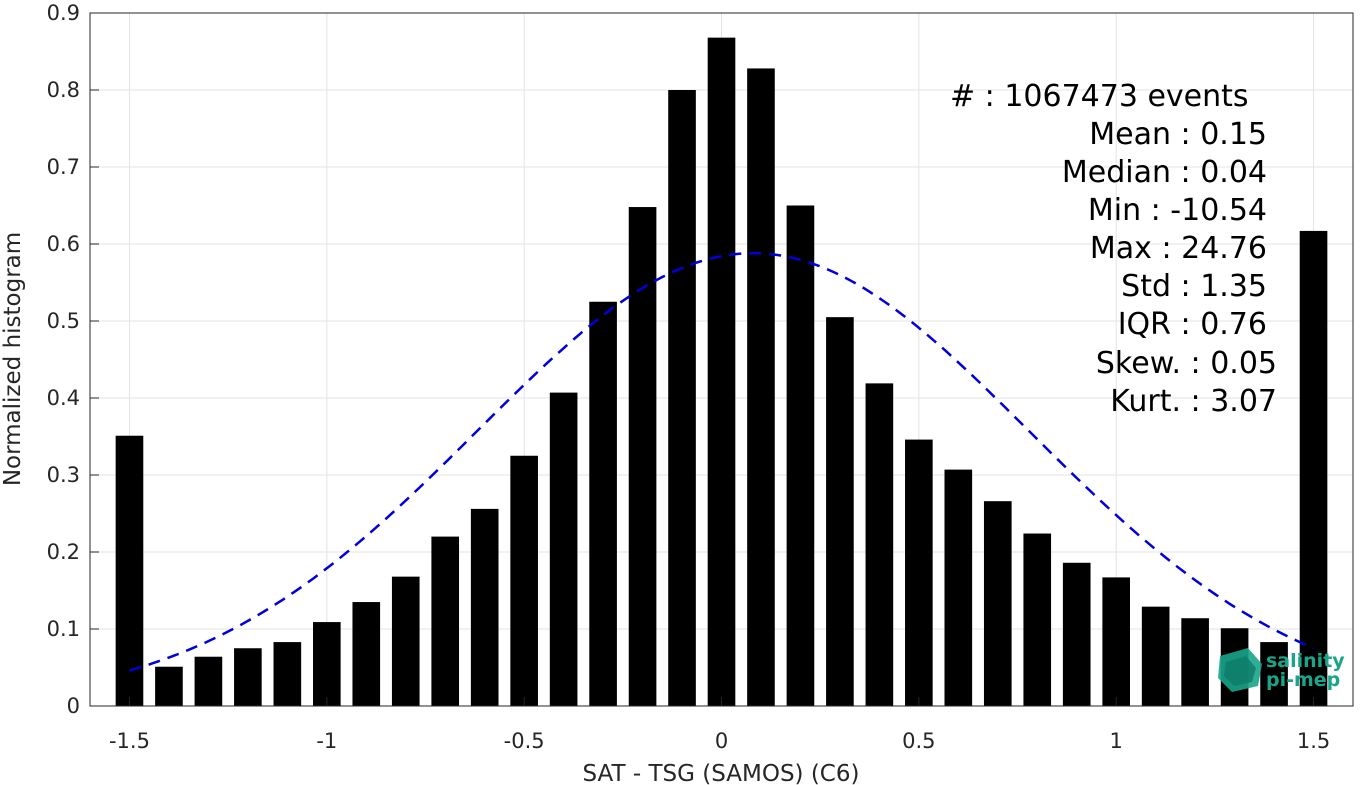  What do you see at coordinates (13, 359) in the screenshot?
I see `y-axis-label: Normalized histogram` at bounding box center [13, 359].